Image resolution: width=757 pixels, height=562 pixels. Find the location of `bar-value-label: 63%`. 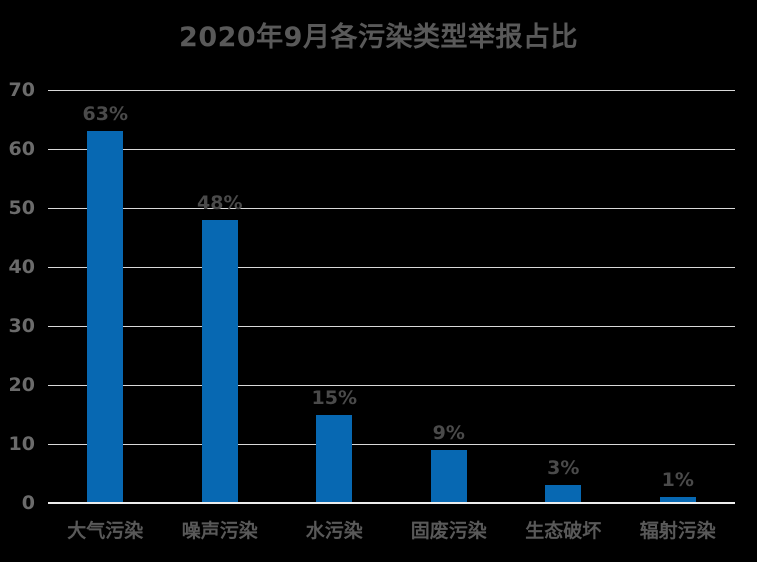

bar-value-label: 63% is located at coordinates (105, 114).